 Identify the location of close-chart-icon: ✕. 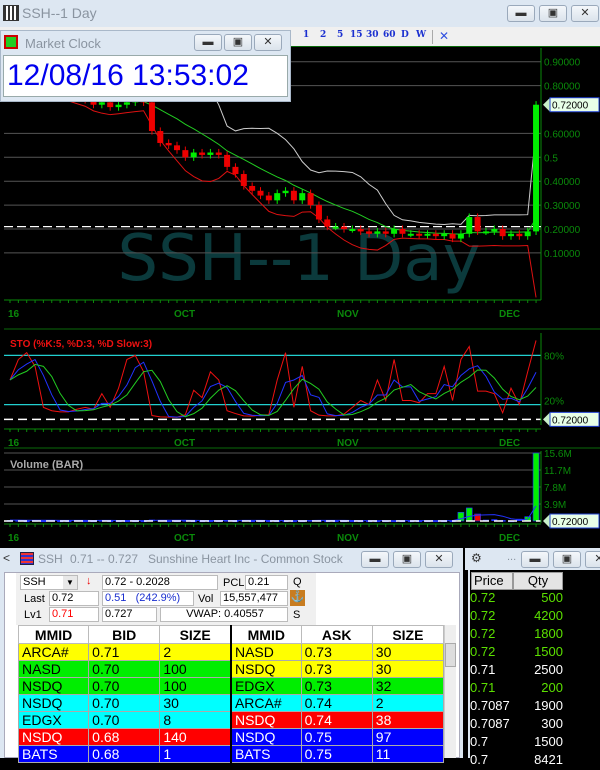
(444, 36).